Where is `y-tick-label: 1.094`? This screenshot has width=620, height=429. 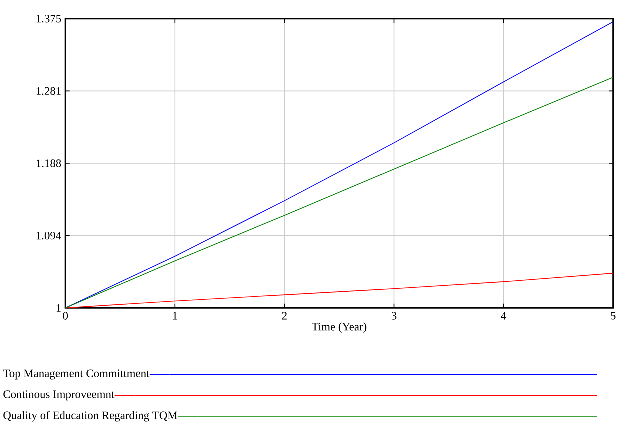 y-tick-label: 1.094 is located at coordinates (49, 236).